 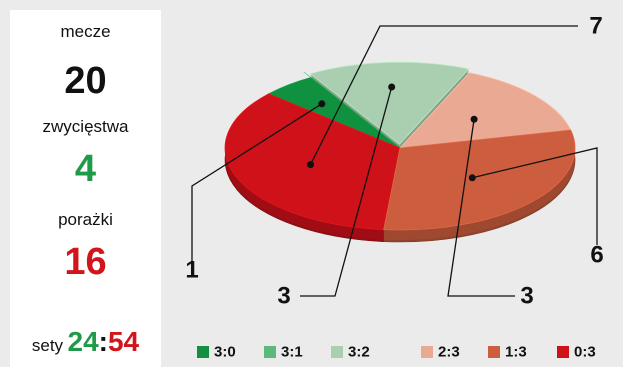 I want to click on legend-swatch-2:3, so click(x=427, y=352).